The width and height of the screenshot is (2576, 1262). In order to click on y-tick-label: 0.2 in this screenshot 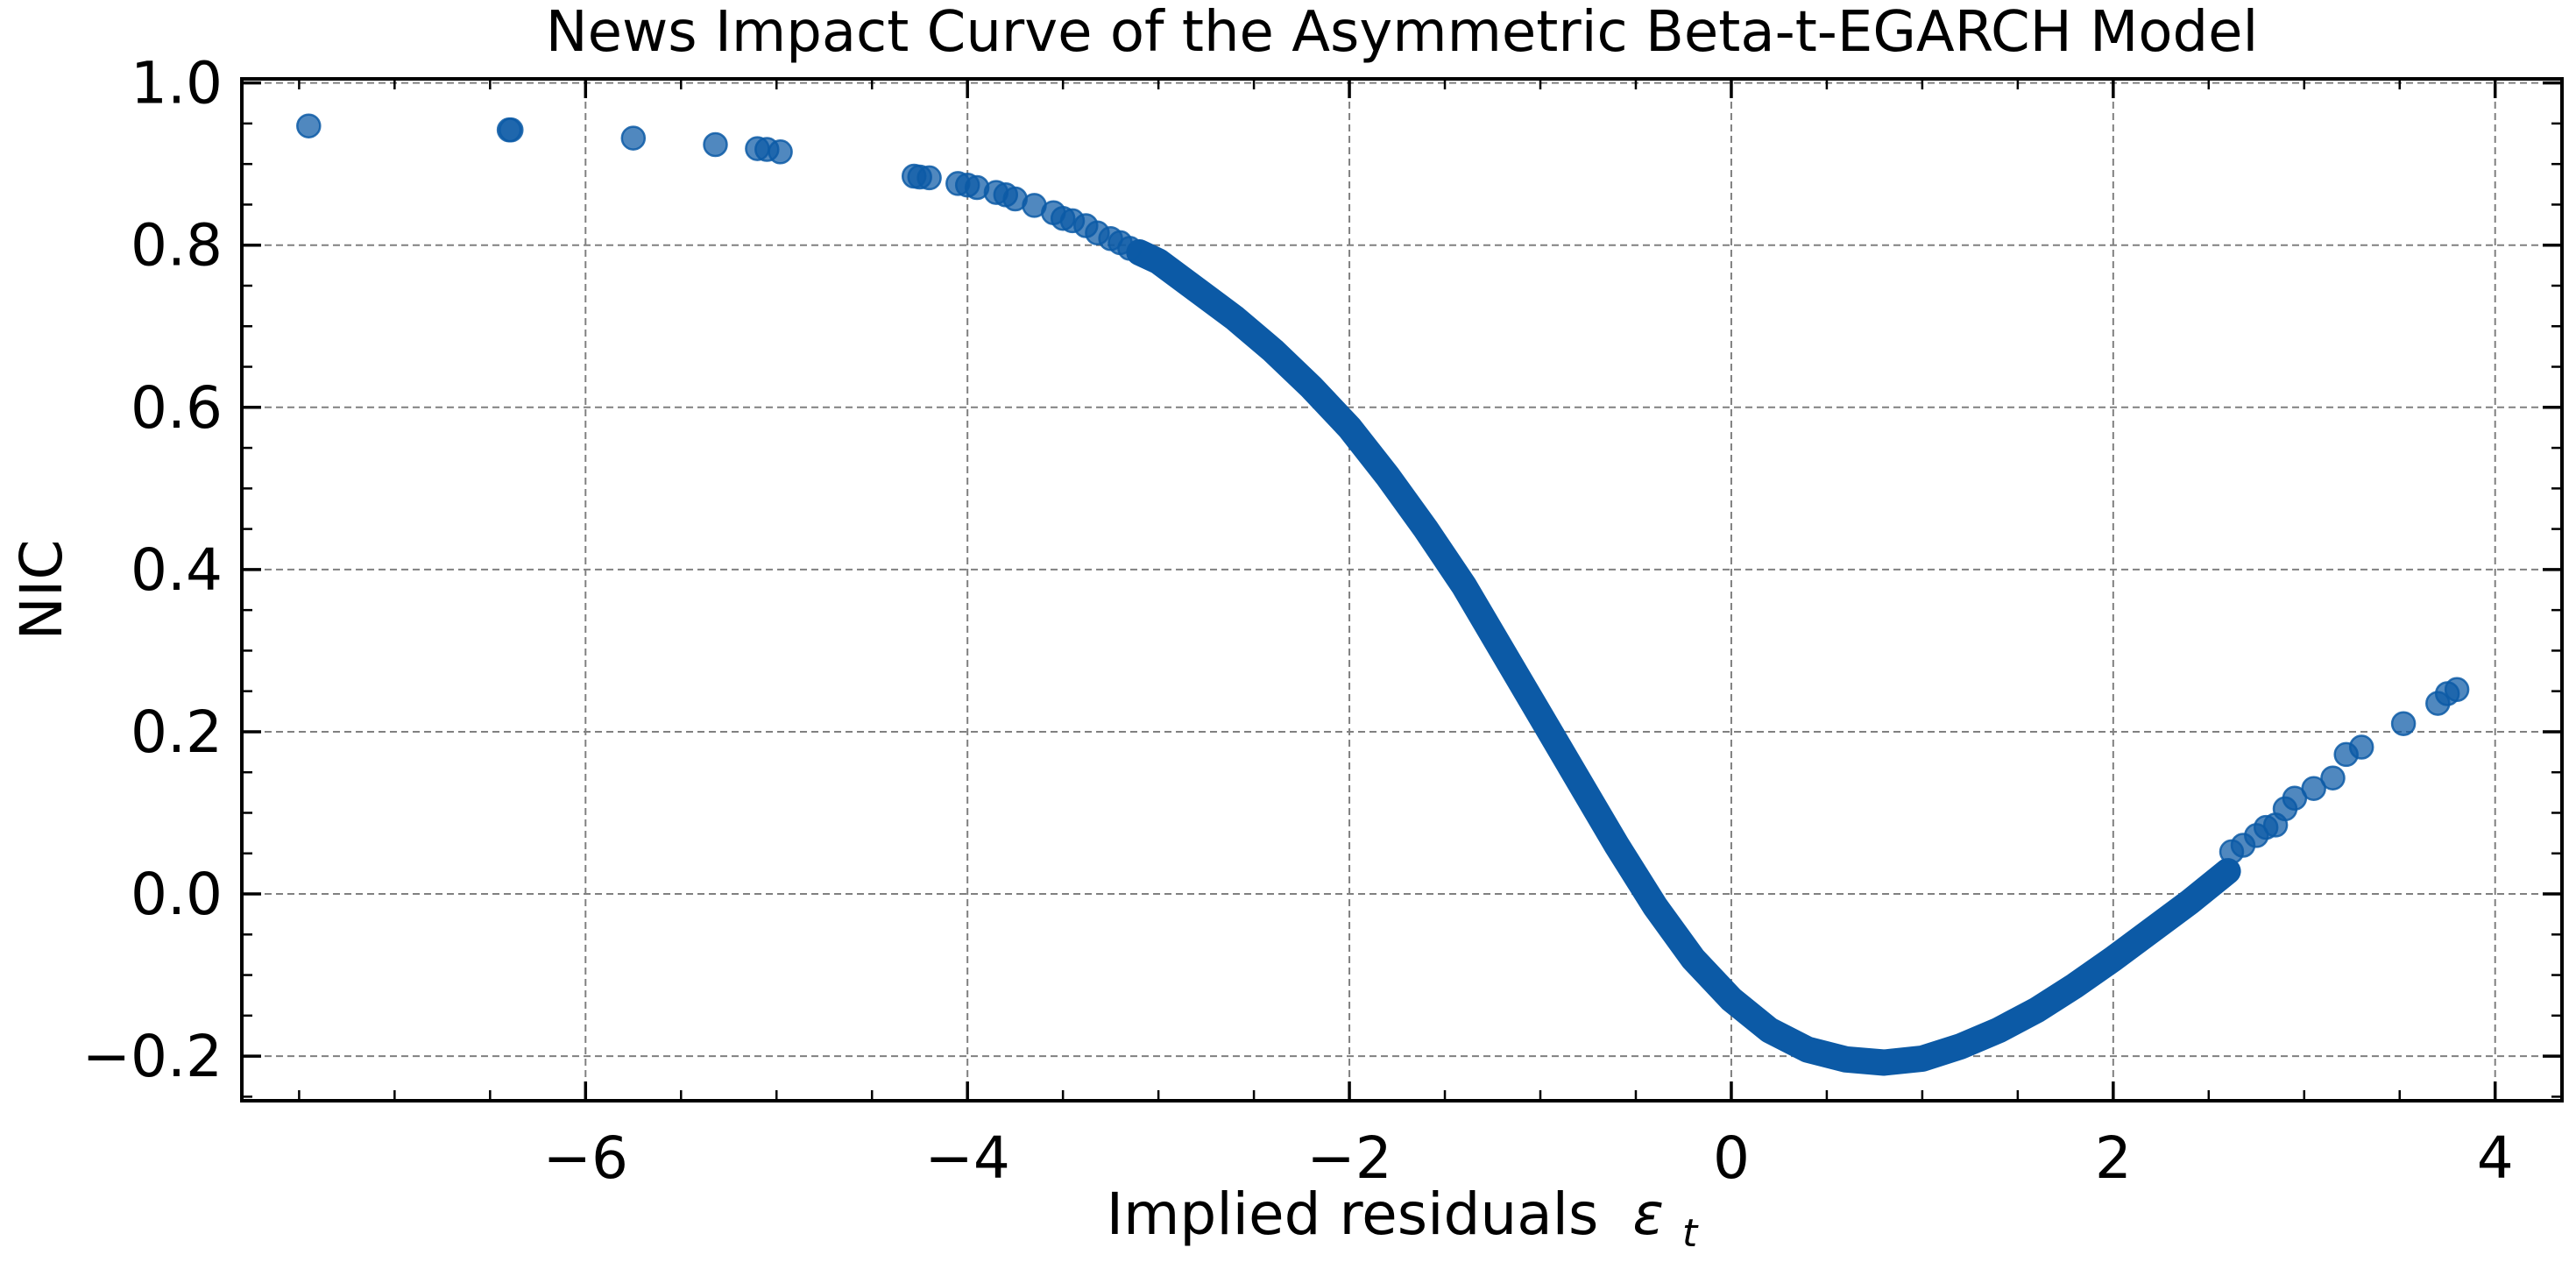, I will do `click(177, 732)`.